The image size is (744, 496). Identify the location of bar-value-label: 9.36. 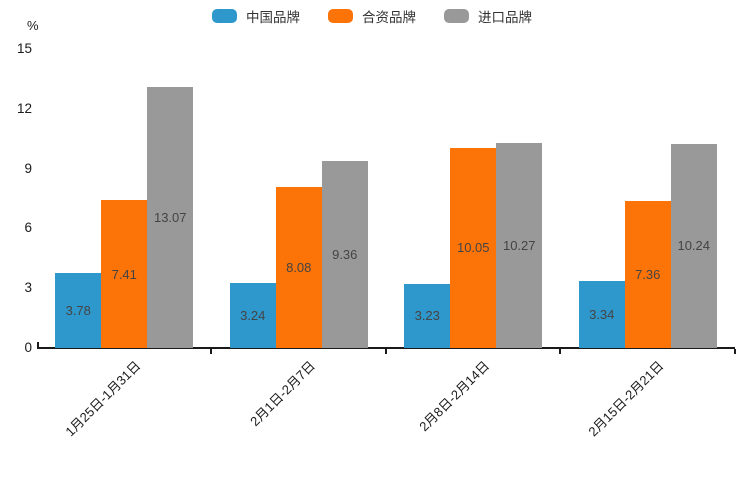
(345, 255).